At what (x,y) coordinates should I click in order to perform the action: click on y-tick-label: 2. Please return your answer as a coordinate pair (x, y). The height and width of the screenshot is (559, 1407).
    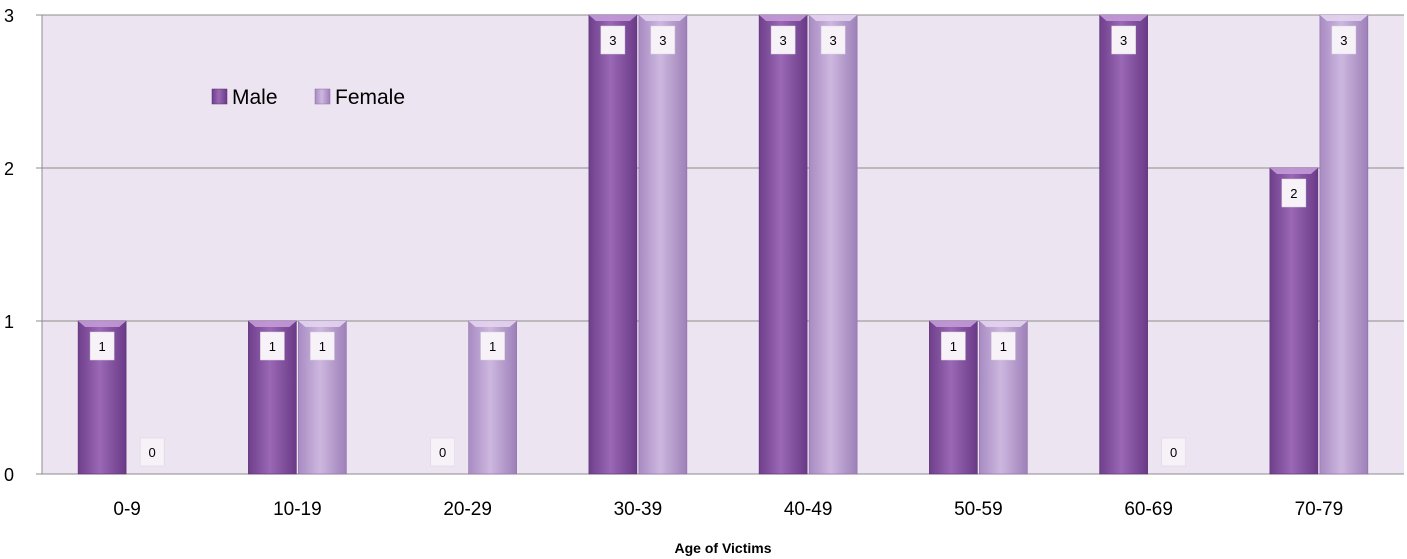
    Looking at the image, I should click on (9, 169).